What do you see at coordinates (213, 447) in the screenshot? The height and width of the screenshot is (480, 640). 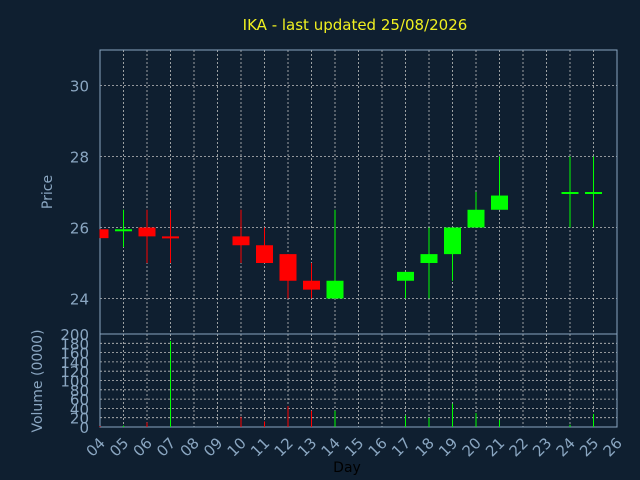 I see `day-tick-label: 09` at bounding box center [213, 447].